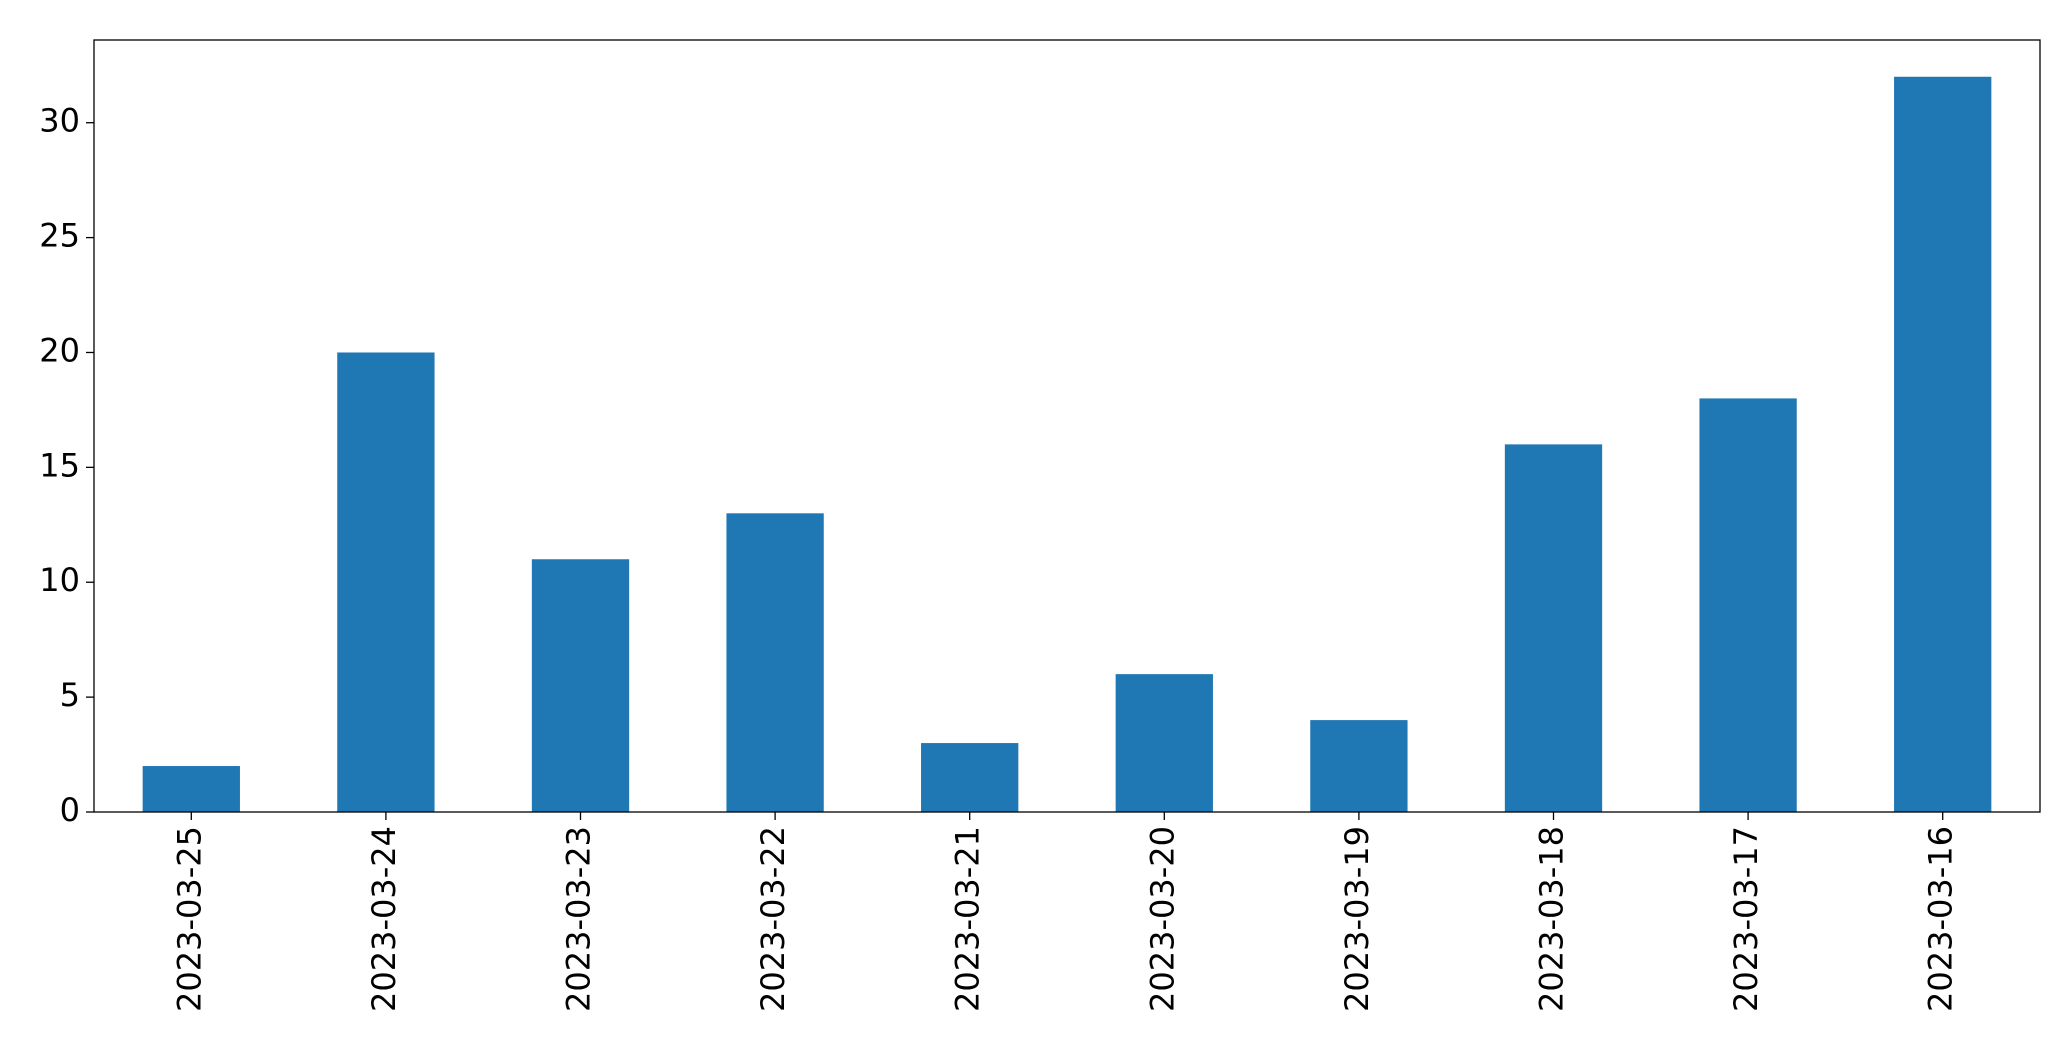 The height and width of the screenshot is (1061, 2071). I want to click on y-tick-label: 5, so click(70, 695).